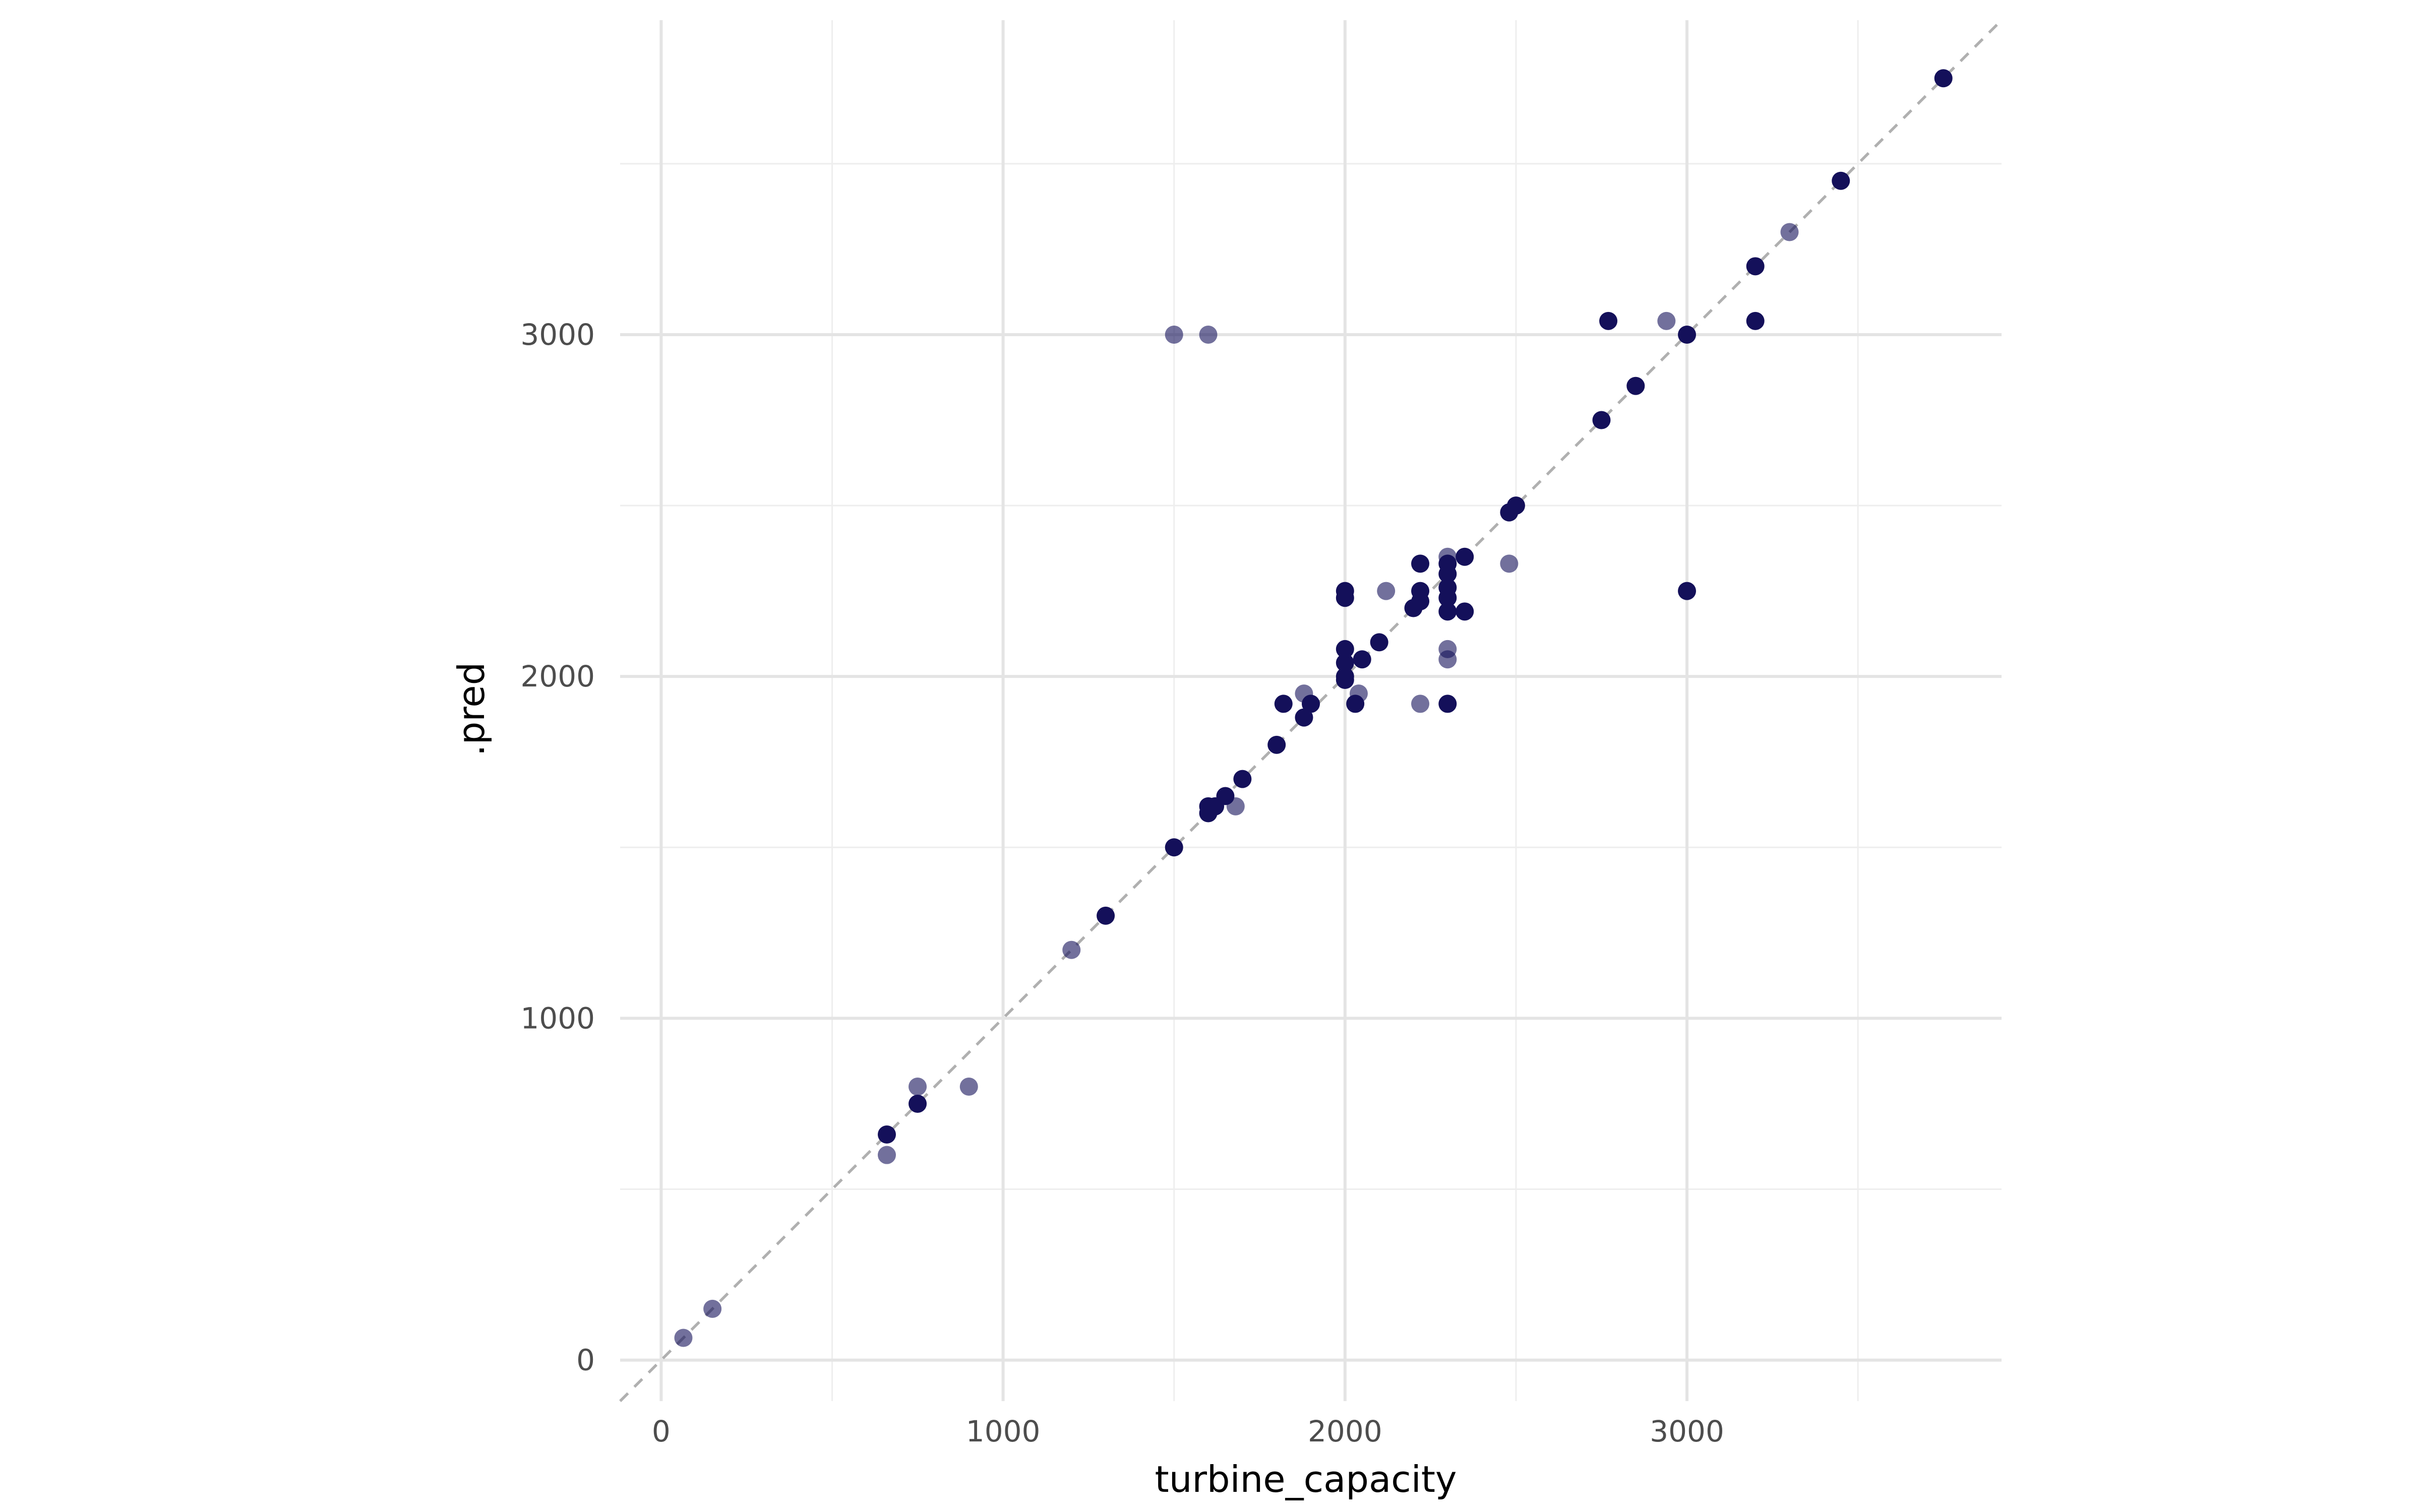  What do you see at coordinates (1345, 1431) in the screenshot?
I see `x-tick-label: 2000` at bounding box center [1345, 1431].